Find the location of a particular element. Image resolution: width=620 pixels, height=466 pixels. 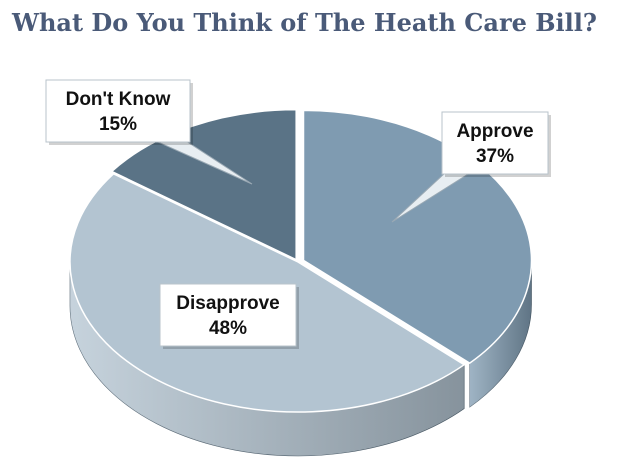

label-don-t-know: Don't Know is located at coordinates (118, 99).